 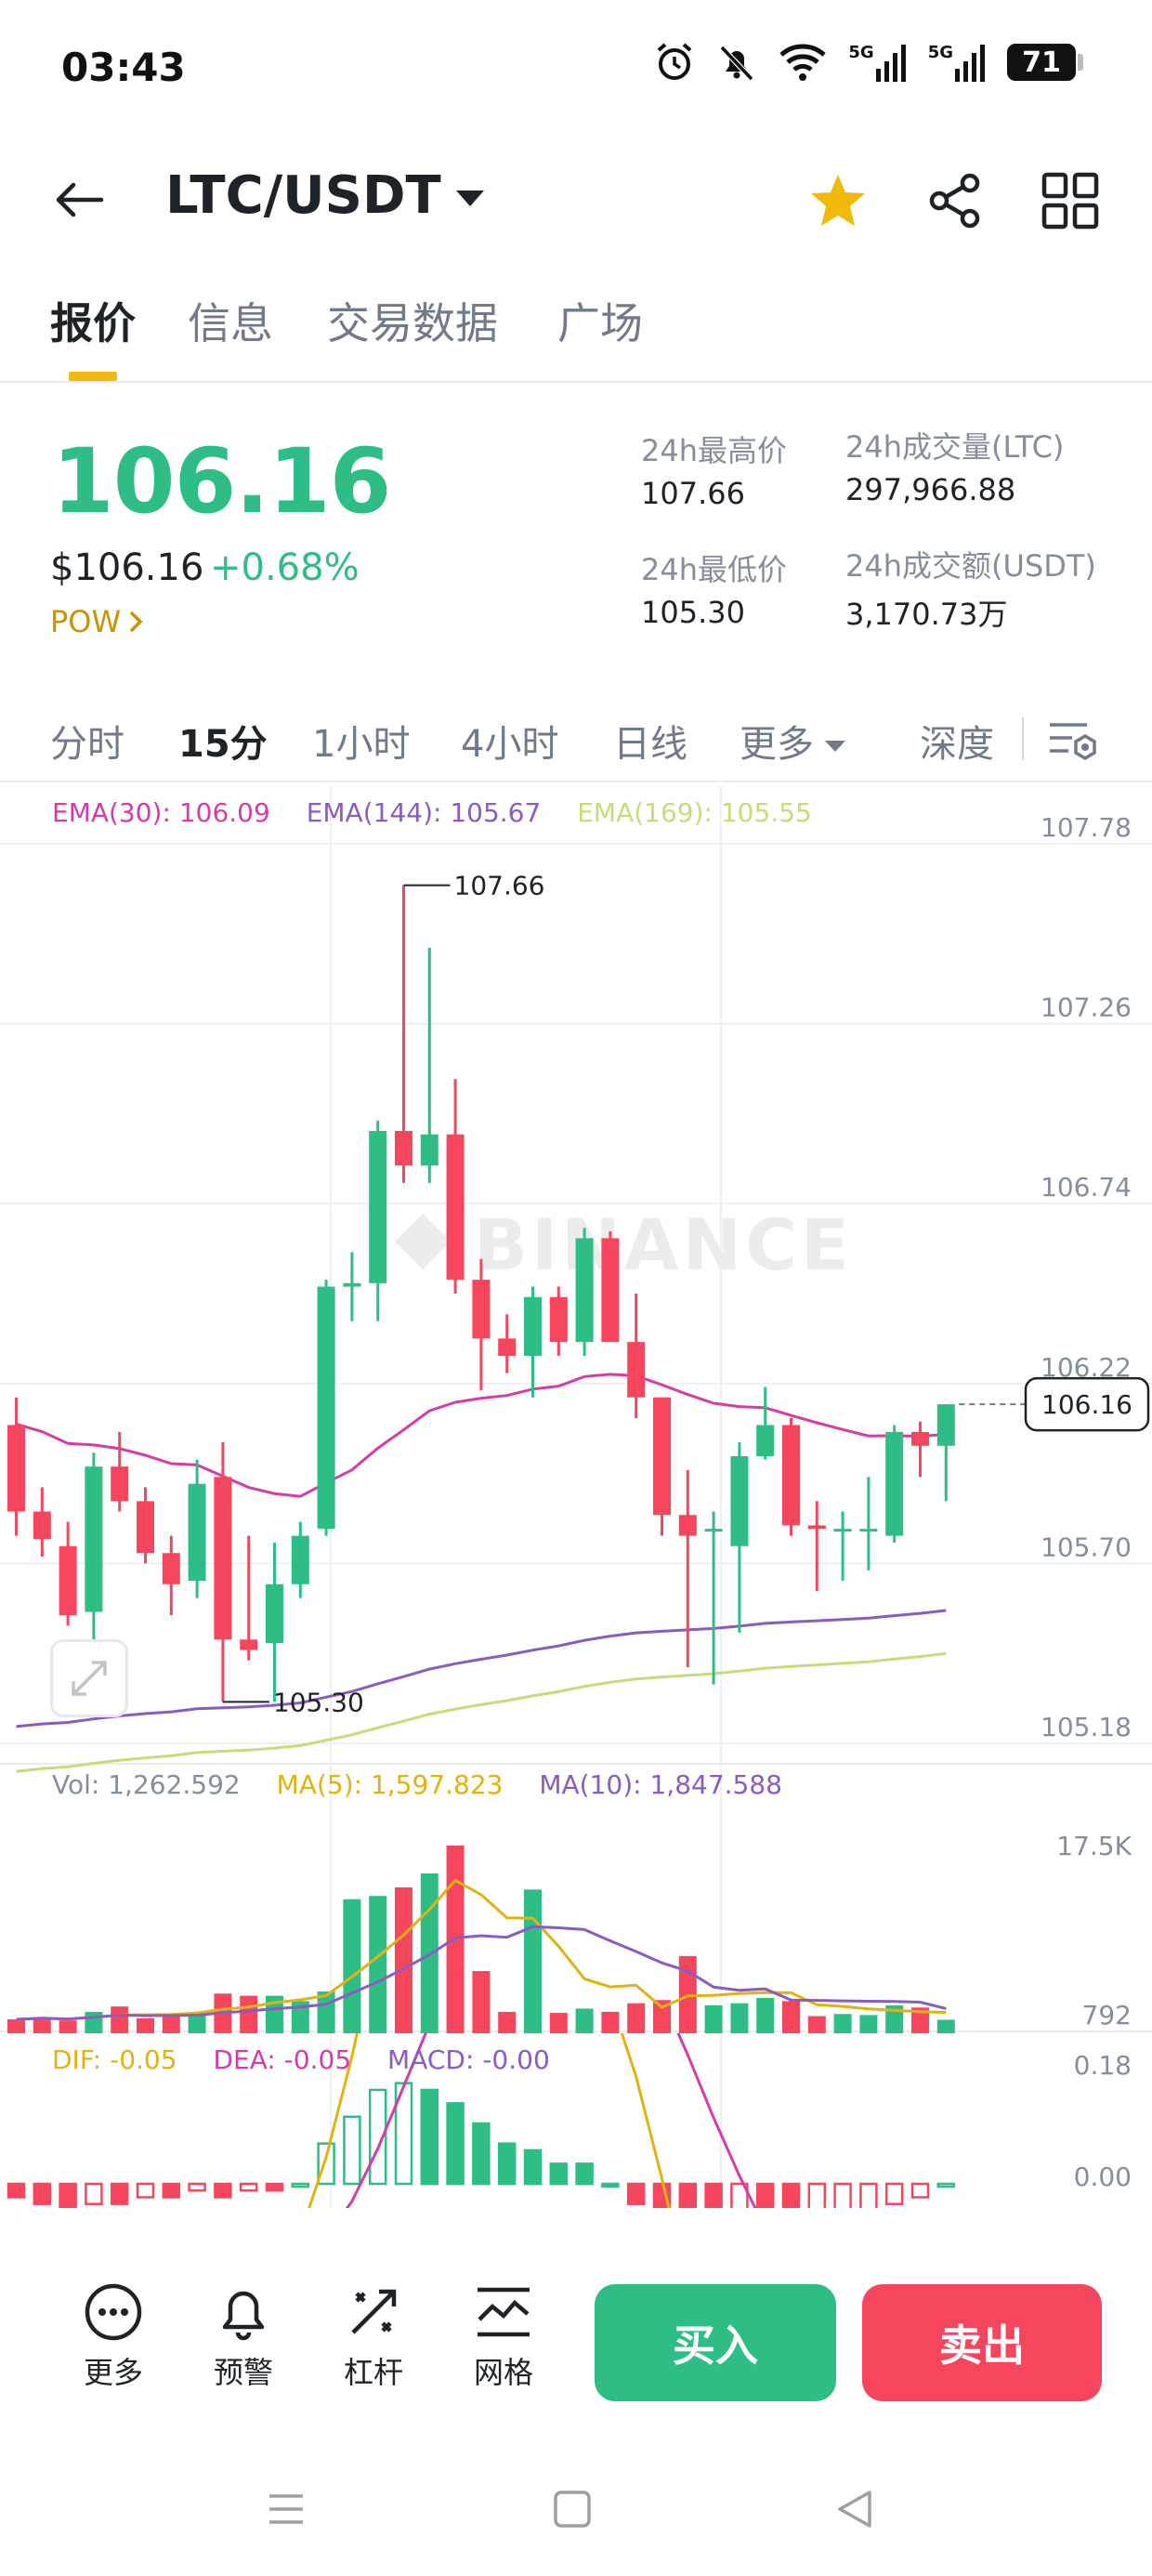 What do you see at coordinates (87, 744) in the screenshot?
I see `interval-timeshare: 分时` at bounding box center [87, 744].